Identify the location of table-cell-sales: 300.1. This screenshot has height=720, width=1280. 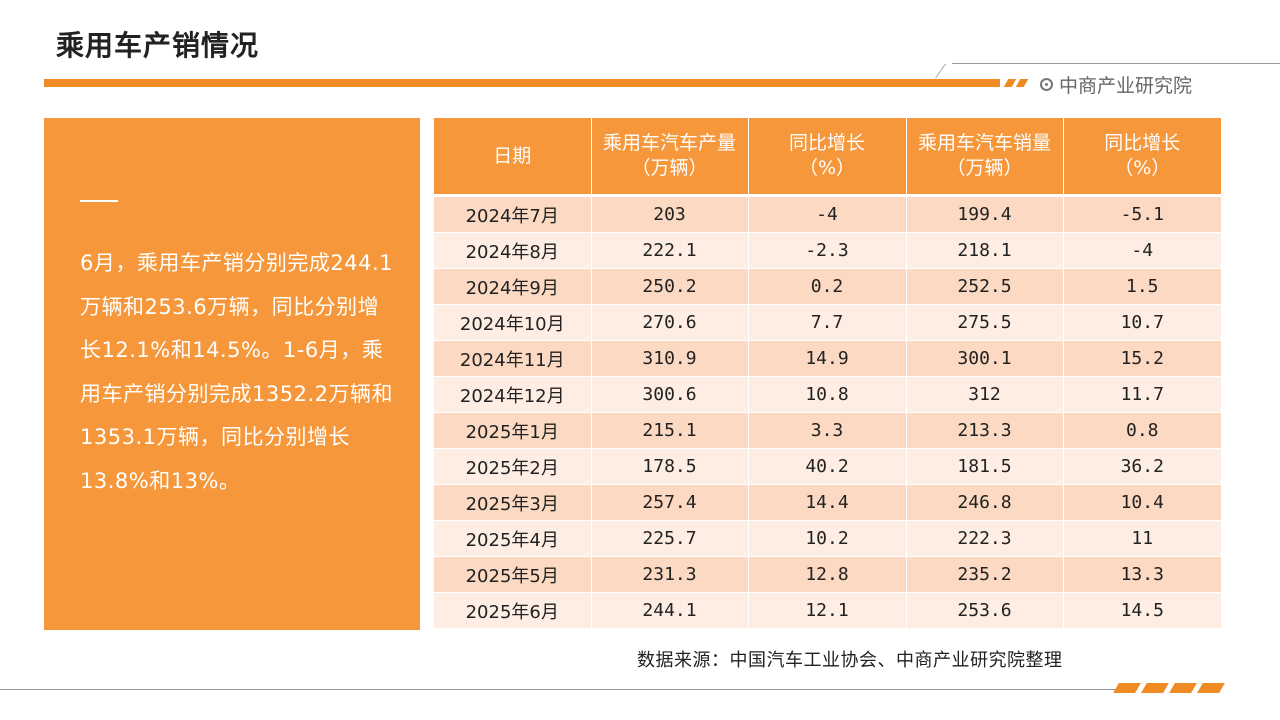
(985, 358).